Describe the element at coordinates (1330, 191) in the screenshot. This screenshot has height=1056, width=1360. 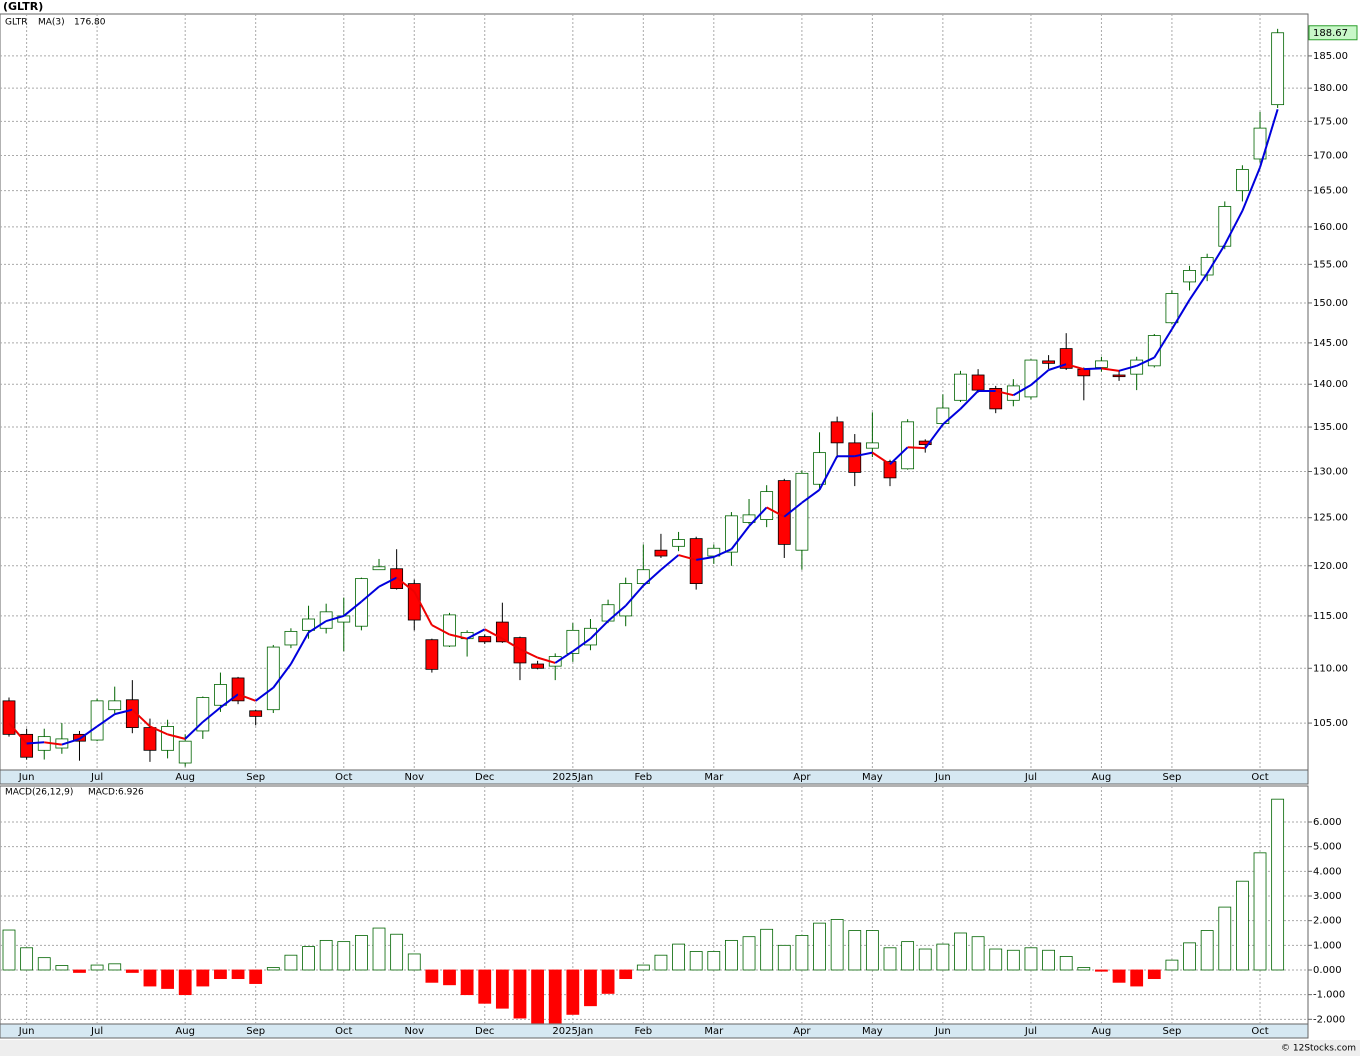
I see `y-tick-label: 165.00` at that location.